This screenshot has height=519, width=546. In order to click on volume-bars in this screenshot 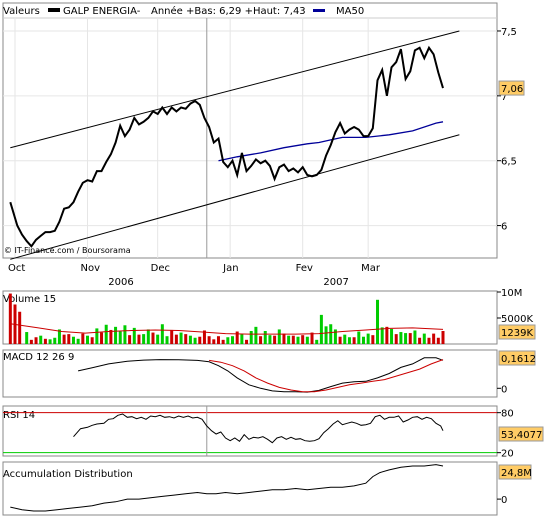, I will do `click(226, 318)`.